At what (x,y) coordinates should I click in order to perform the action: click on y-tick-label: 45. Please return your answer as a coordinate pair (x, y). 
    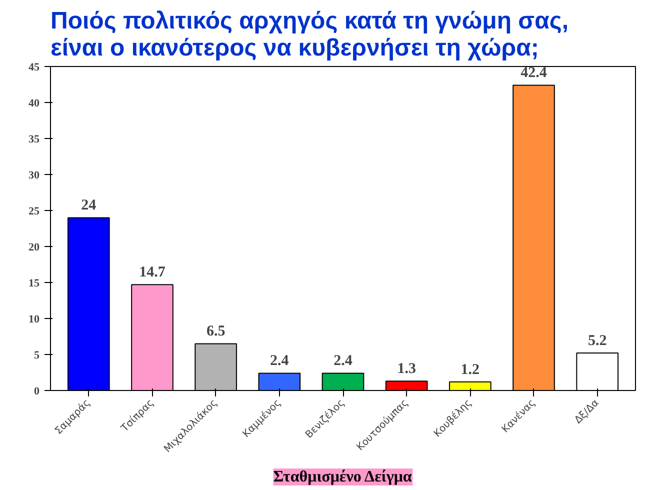
    Looking at the image, I should click on (34, 68).